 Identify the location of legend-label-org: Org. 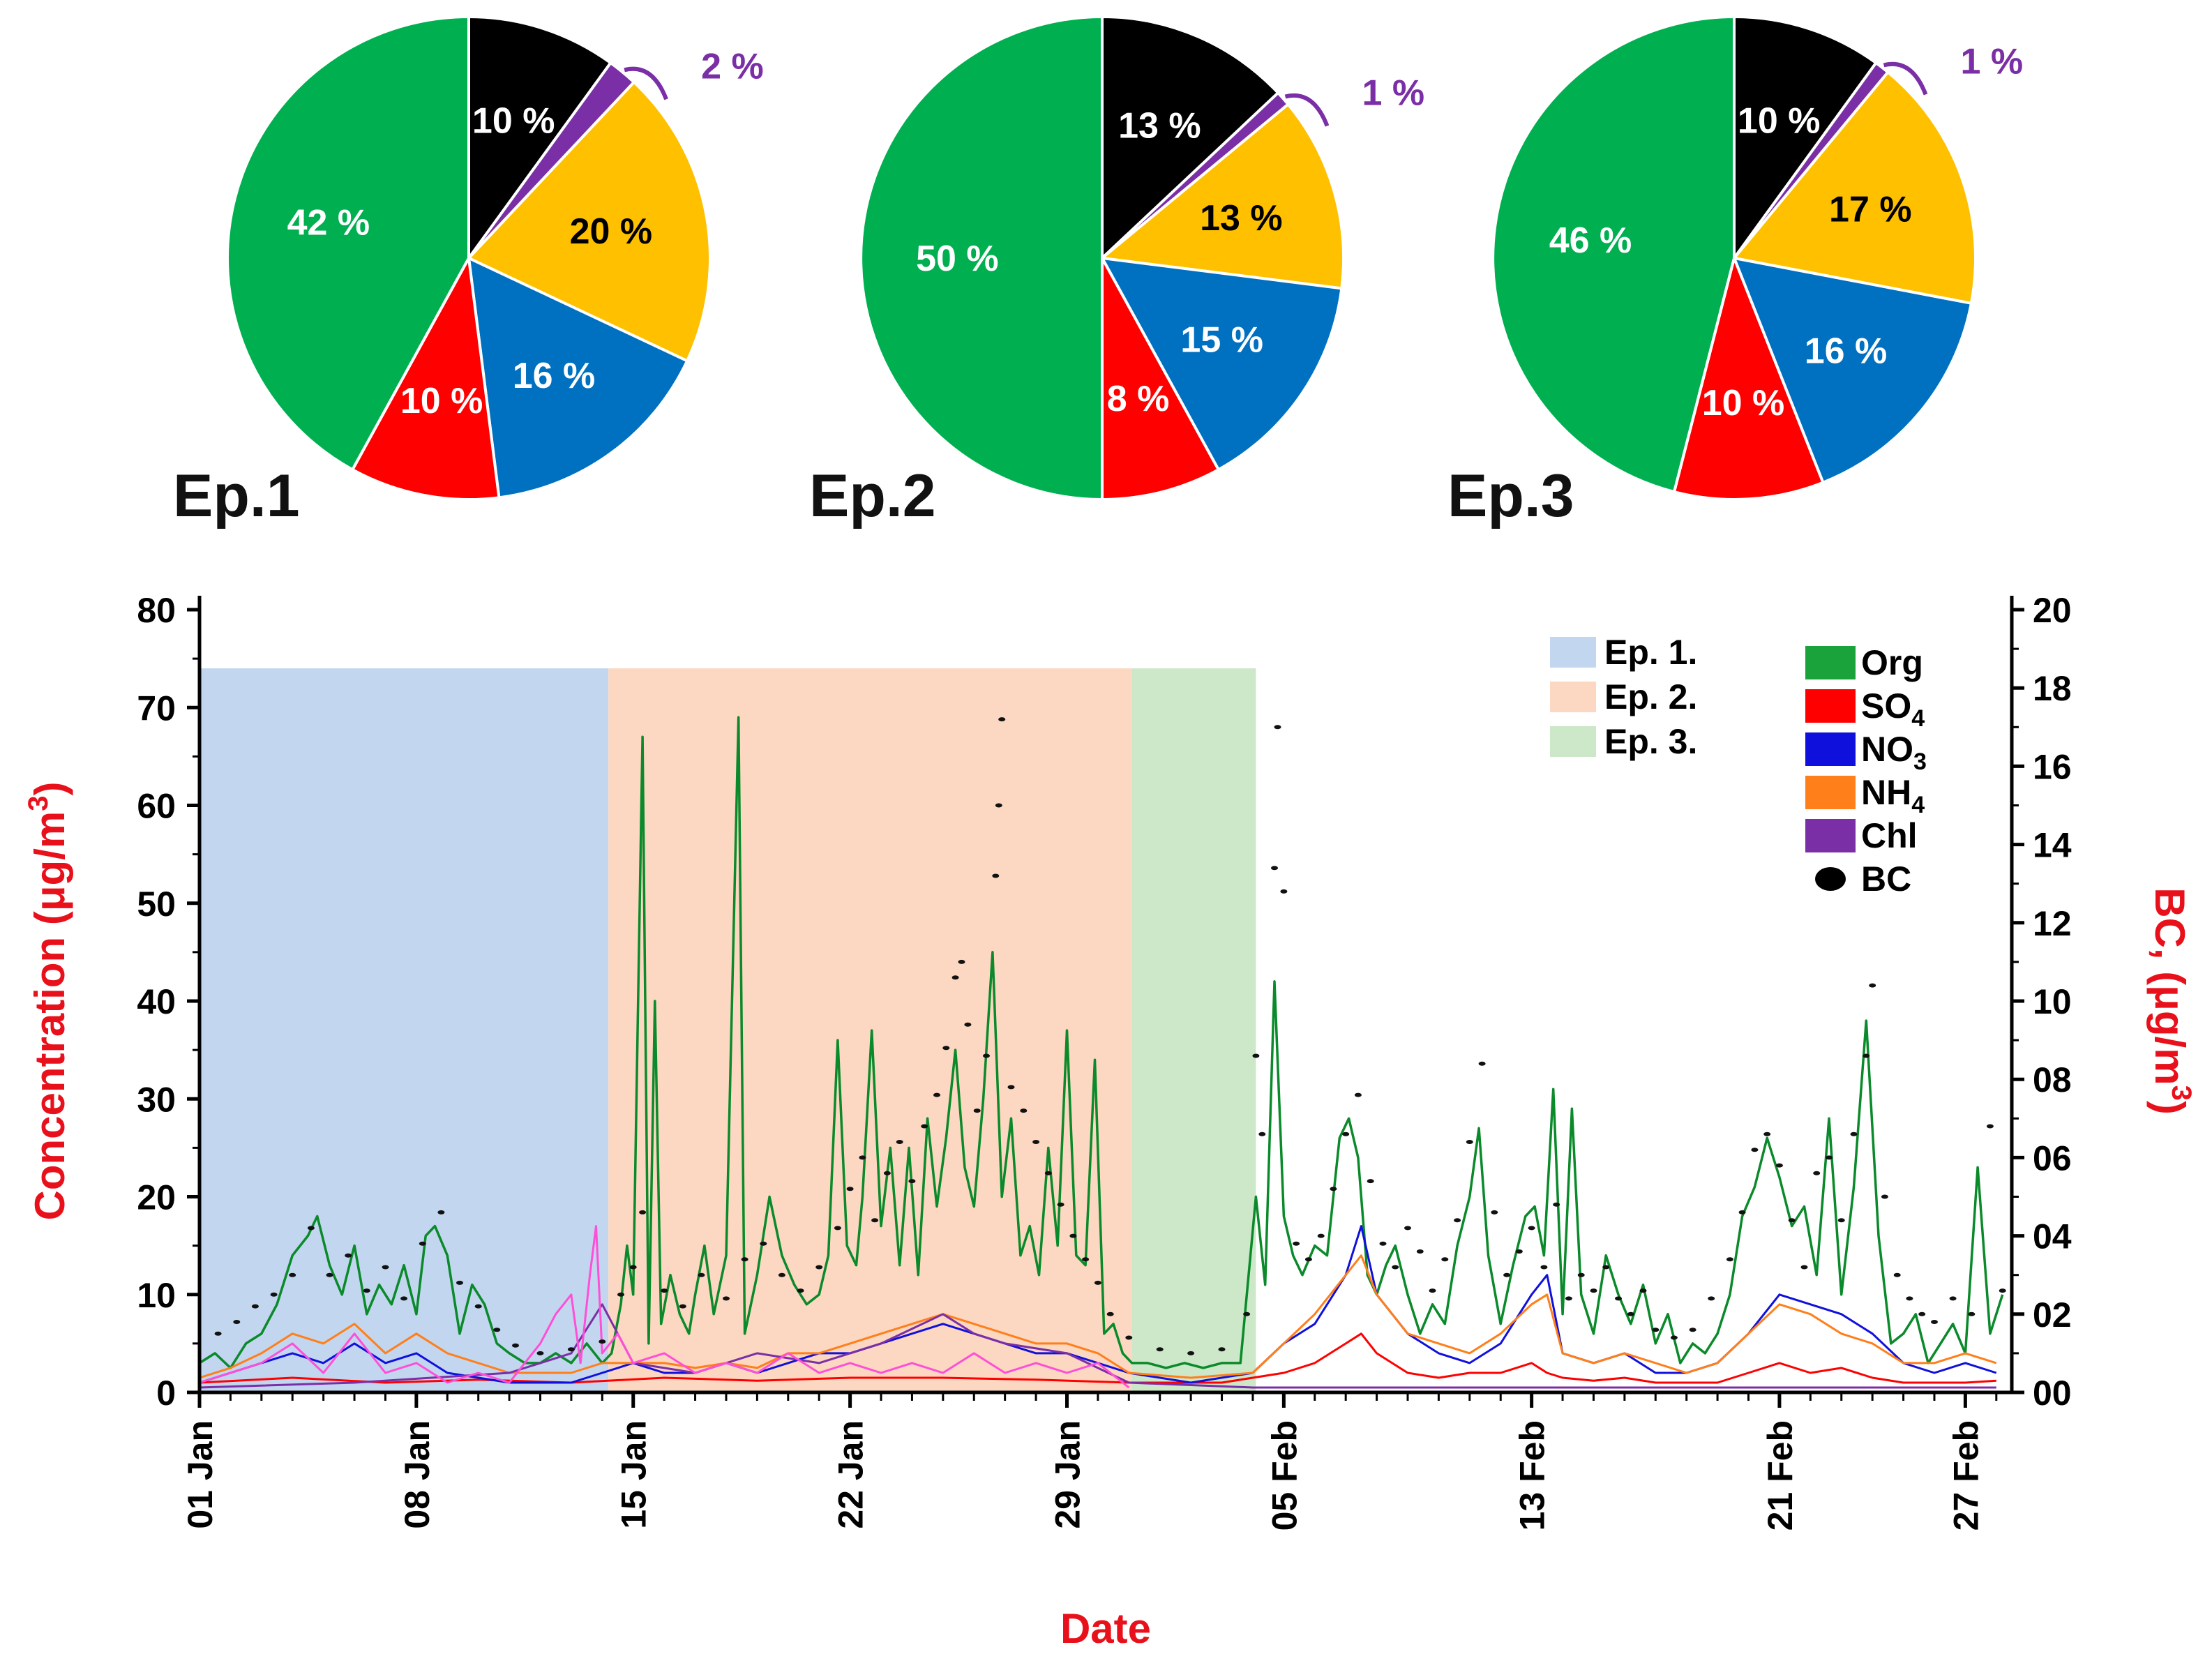
(1892, 662).